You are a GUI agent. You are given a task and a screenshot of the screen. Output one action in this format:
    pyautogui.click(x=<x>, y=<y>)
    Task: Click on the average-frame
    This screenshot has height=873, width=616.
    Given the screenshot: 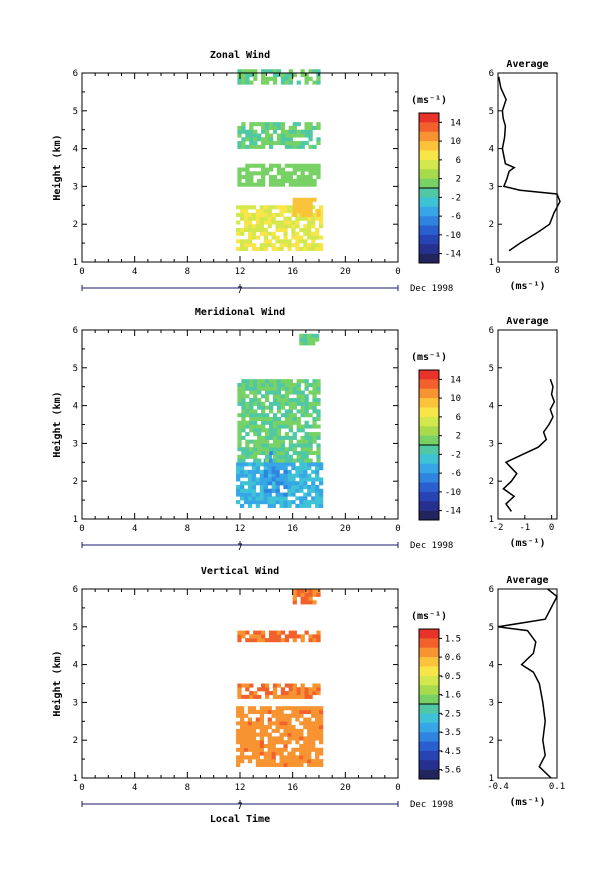 What is the action you would take?
    pyautogui.click(x=527, y=167)
    